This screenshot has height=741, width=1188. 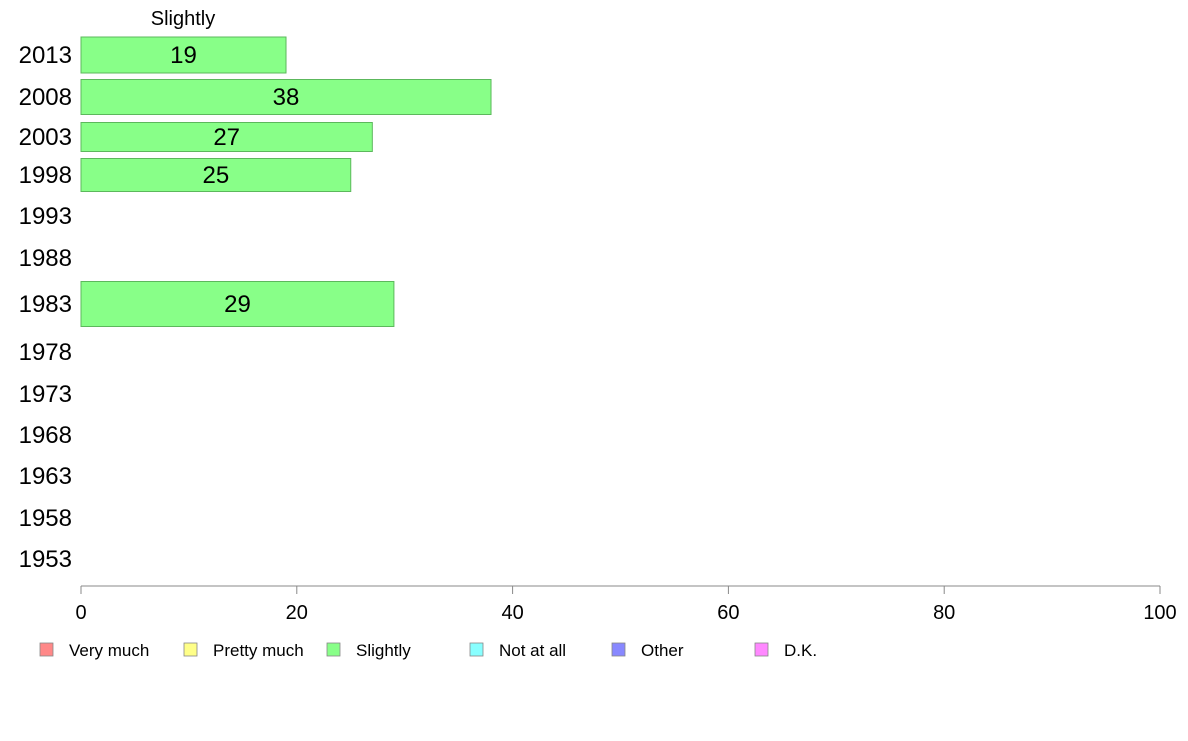 What do you see at coordinates (45, 137) in the screenshot?
I see `year-label-2003: 2003` at bounding box center [45, 137].